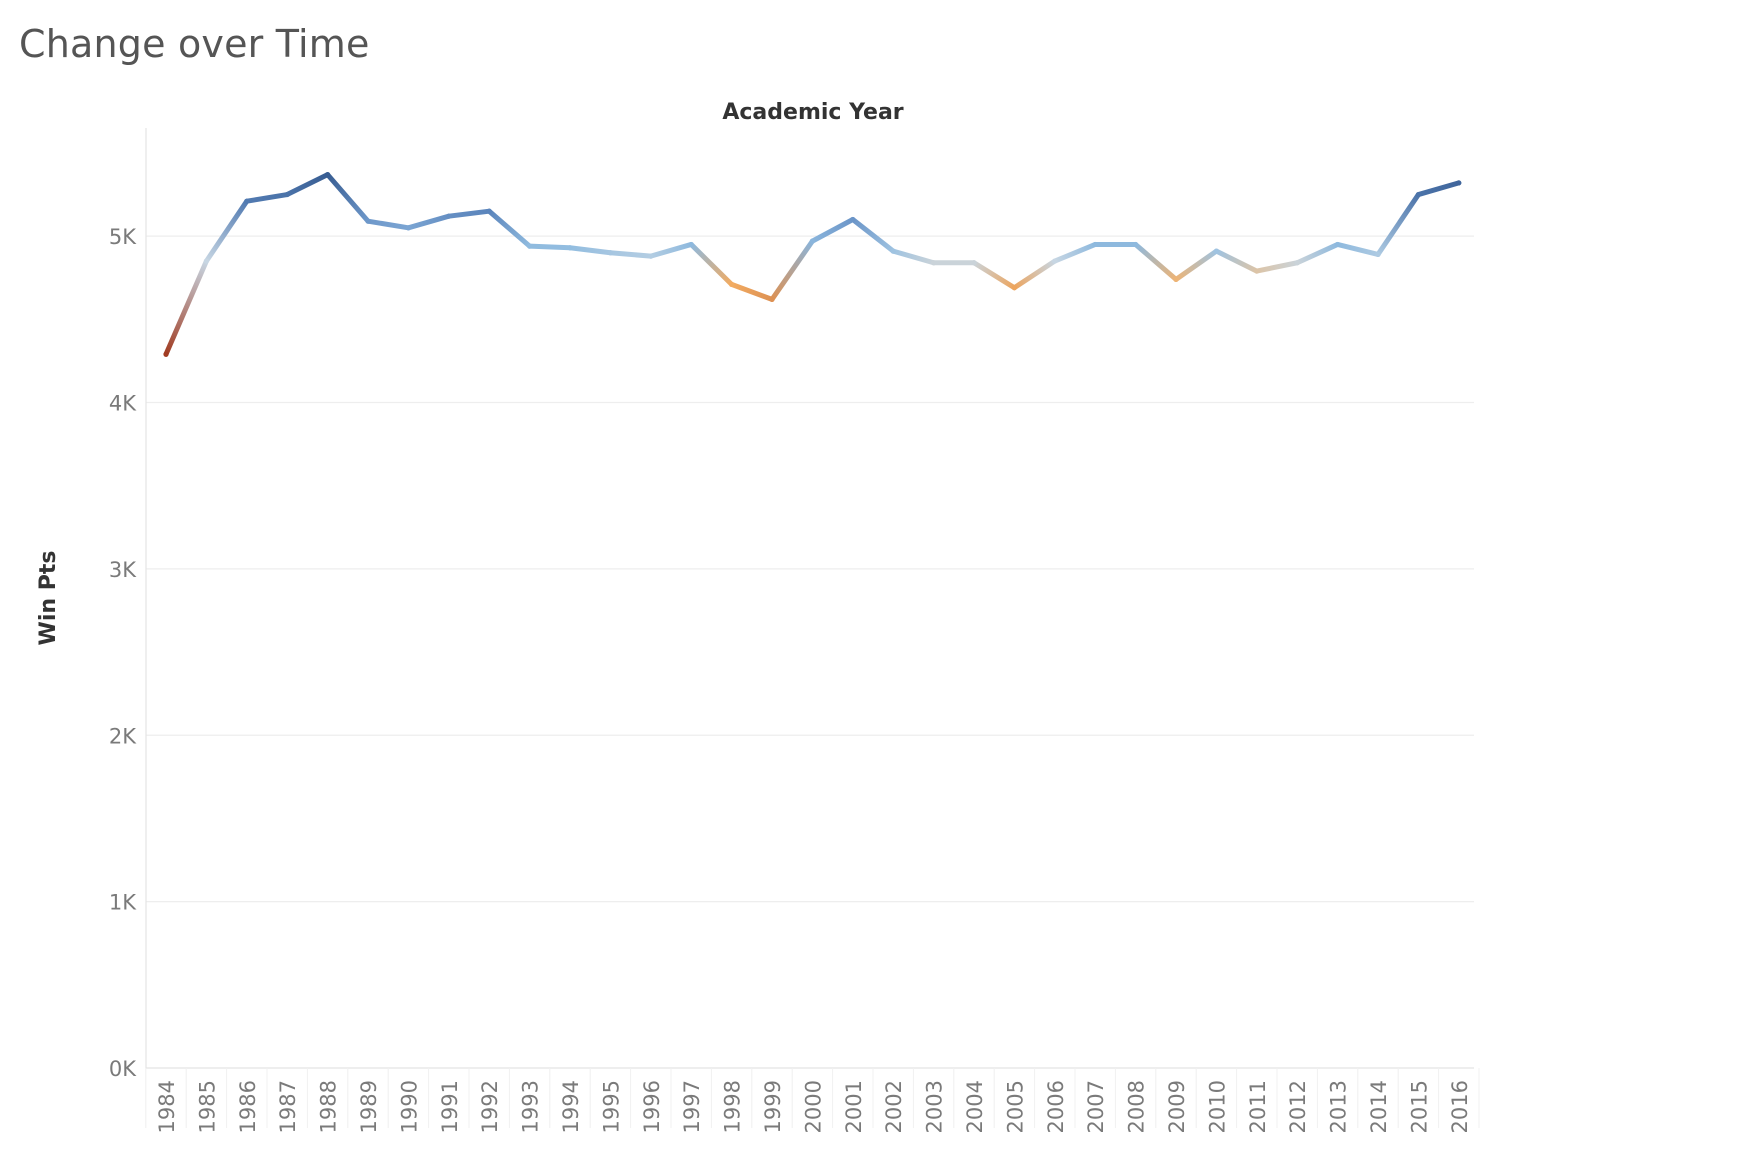  I want to click on data-point-2015, so click(1418, 194).